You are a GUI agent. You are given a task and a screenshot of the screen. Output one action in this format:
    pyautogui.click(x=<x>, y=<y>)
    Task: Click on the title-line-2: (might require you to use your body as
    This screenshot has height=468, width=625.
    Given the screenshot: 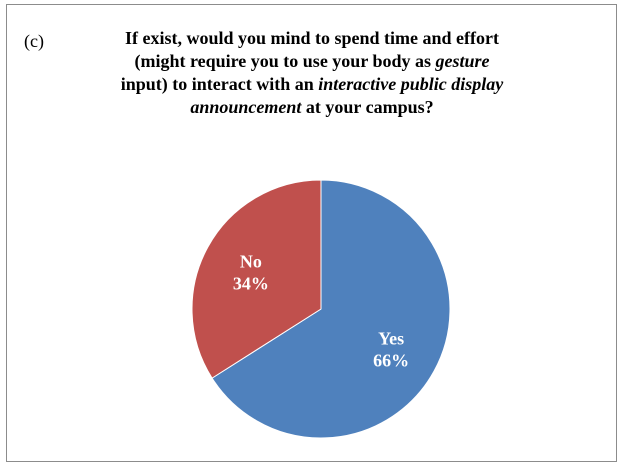 What is the action you would take?
    pyautogui.click(x=285, y=61)
    